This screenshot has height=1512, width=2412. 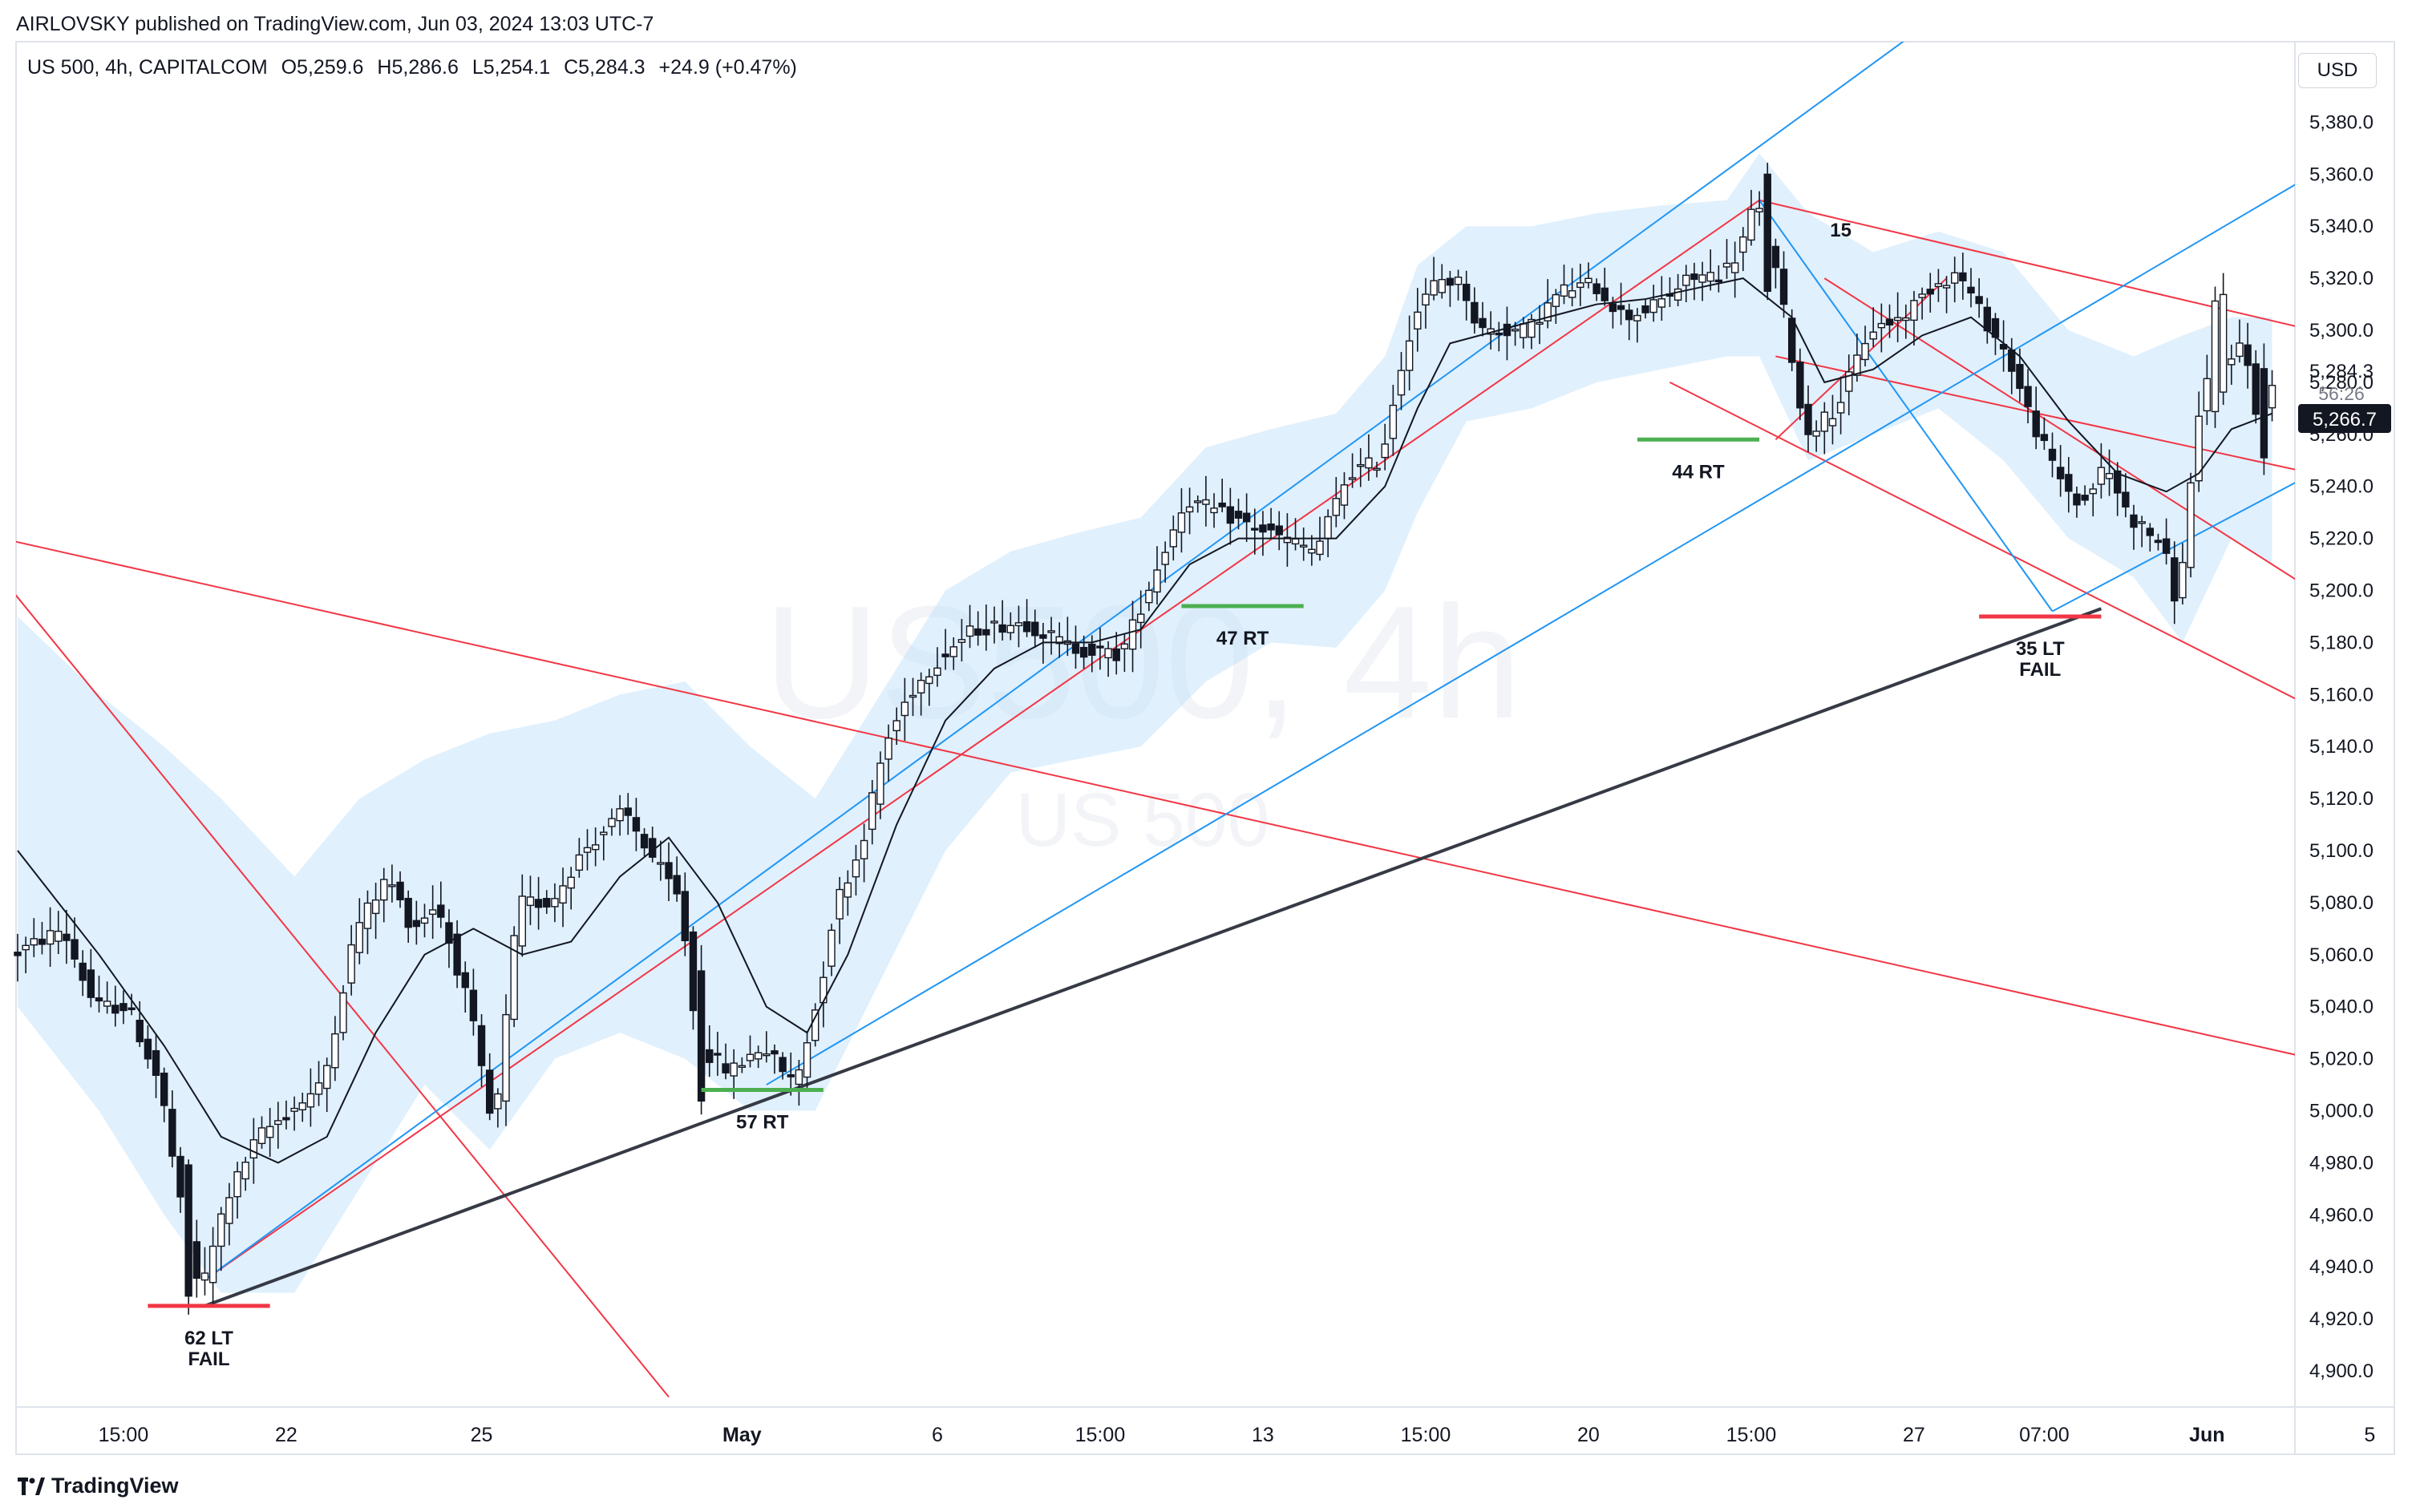 I want to click on x-tick-label: 20, so click(x=1589, y=1435).